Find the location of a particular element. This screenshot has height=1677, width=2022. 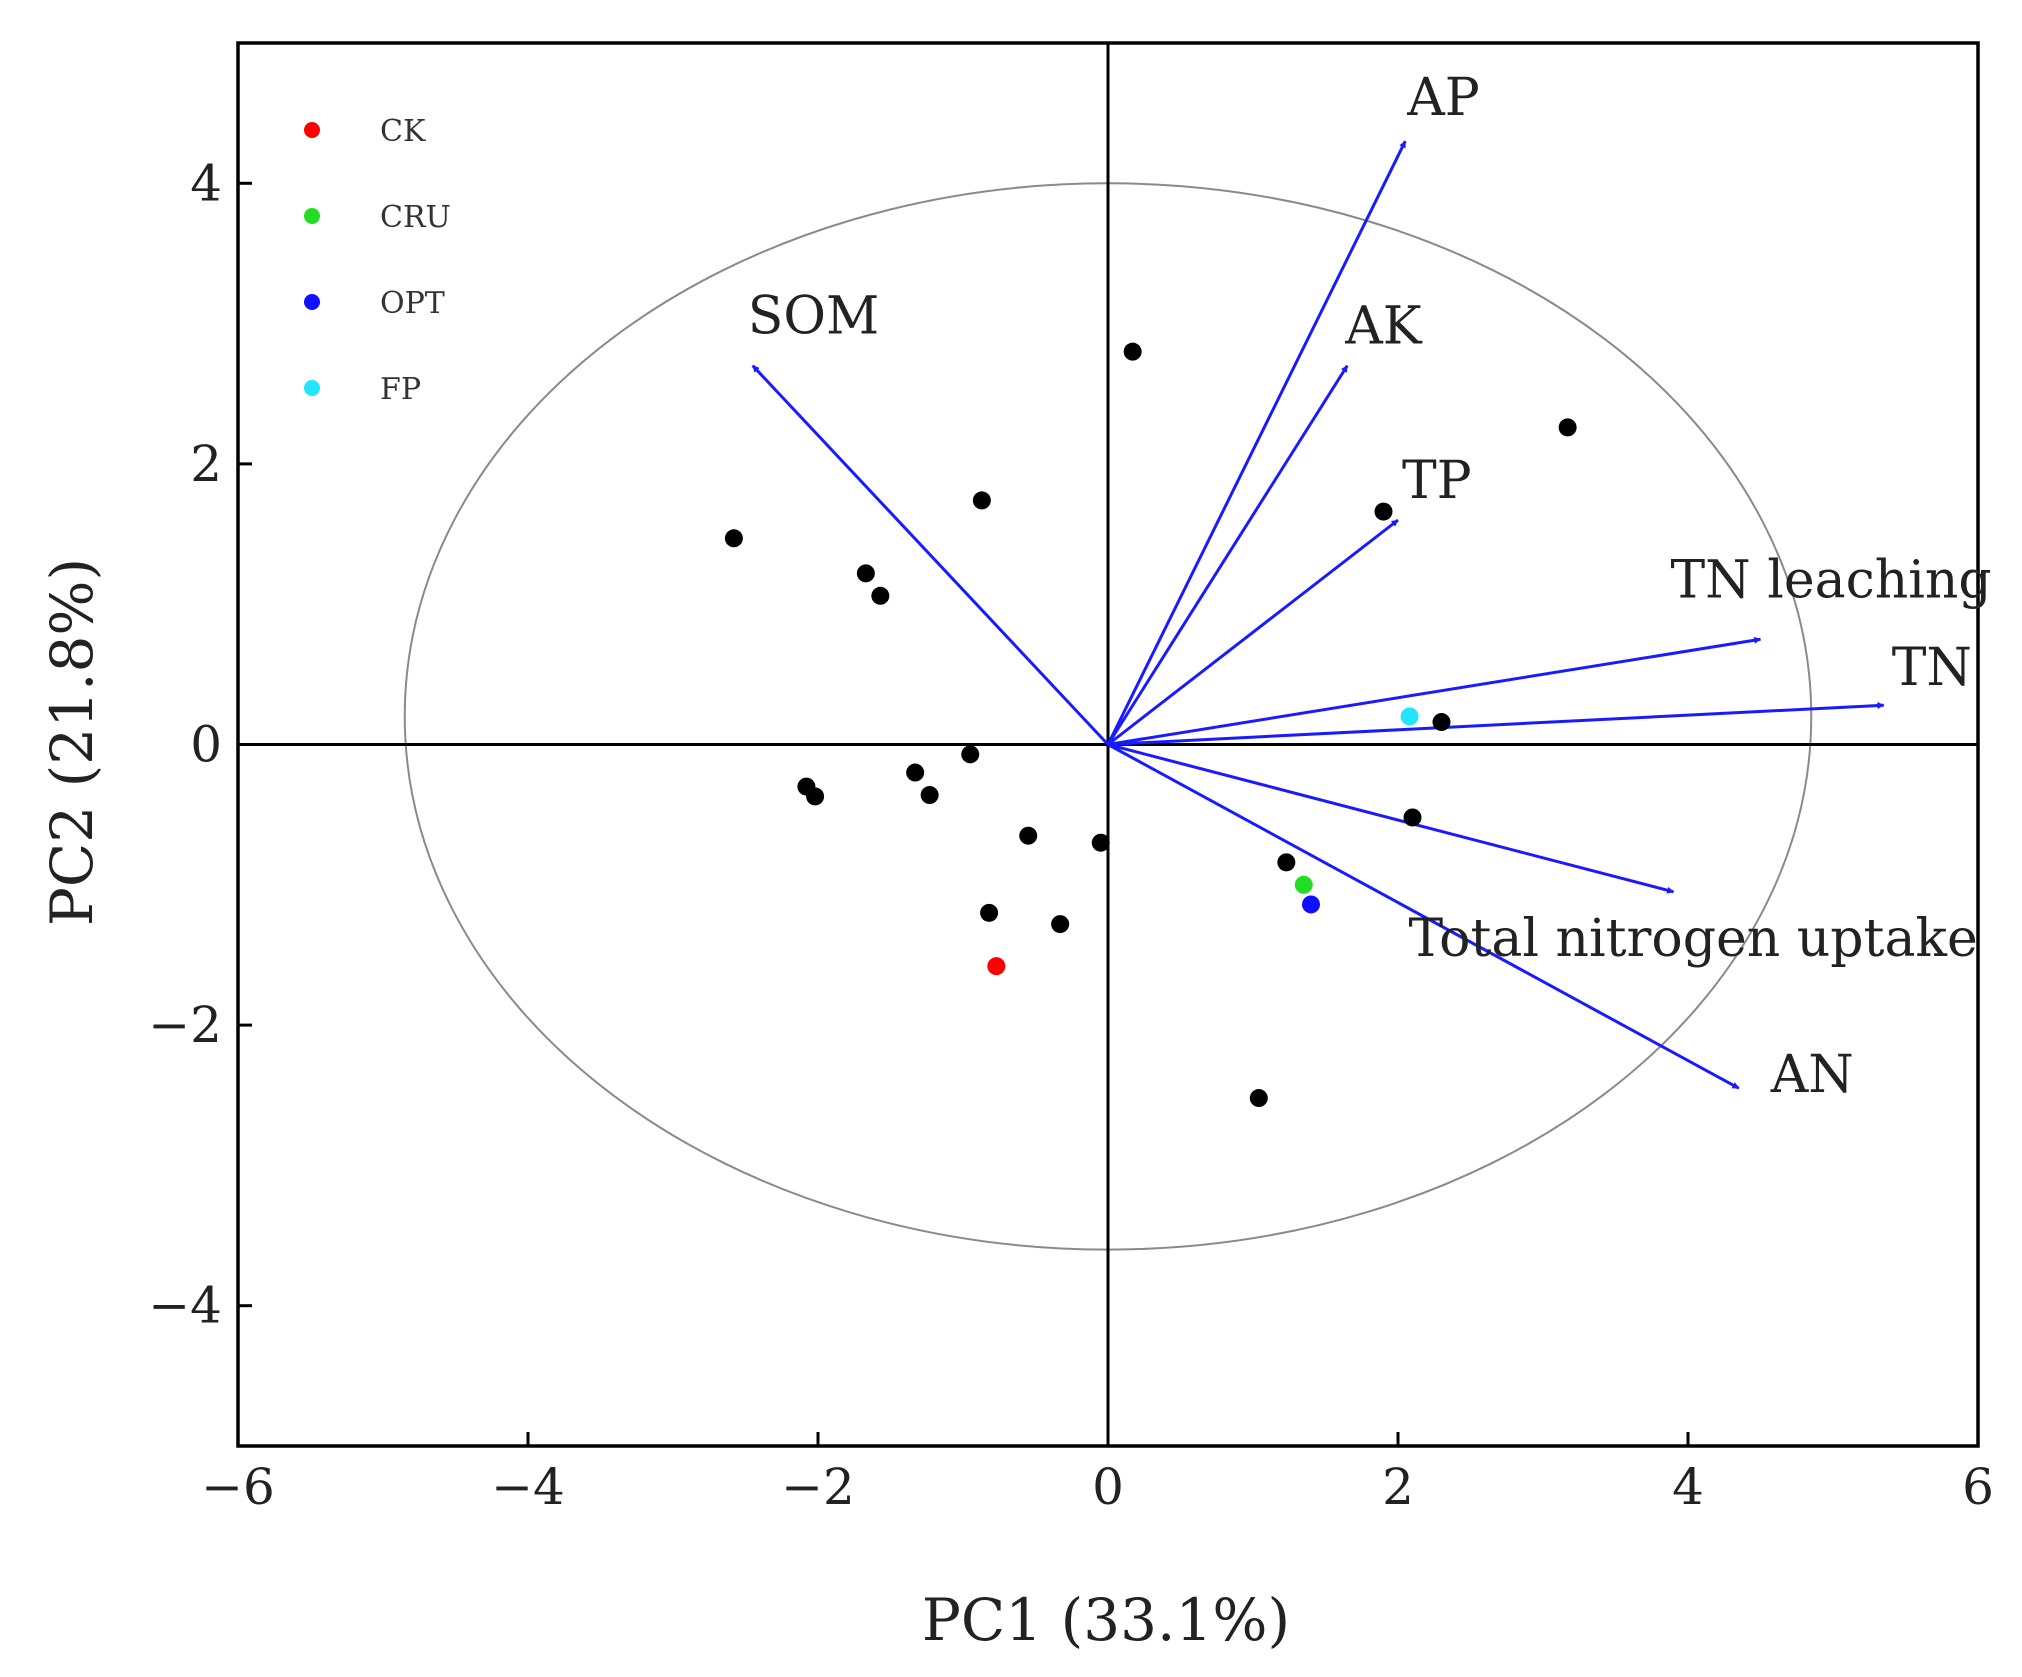

score-point-fp is located at coordinates (1409, 716).